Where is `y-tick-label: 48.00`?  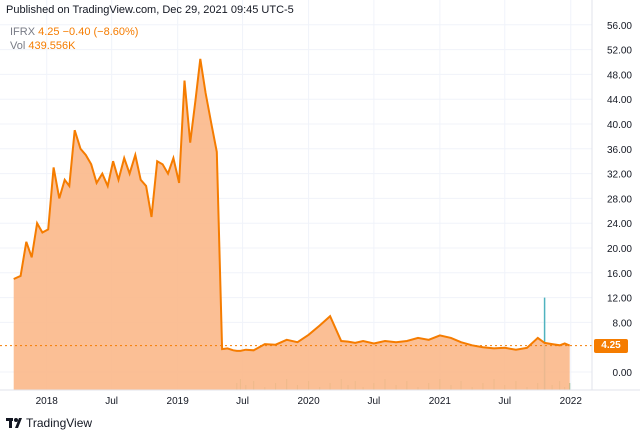
y-tick-label: 48.00 is located at coordinates (619, 75).